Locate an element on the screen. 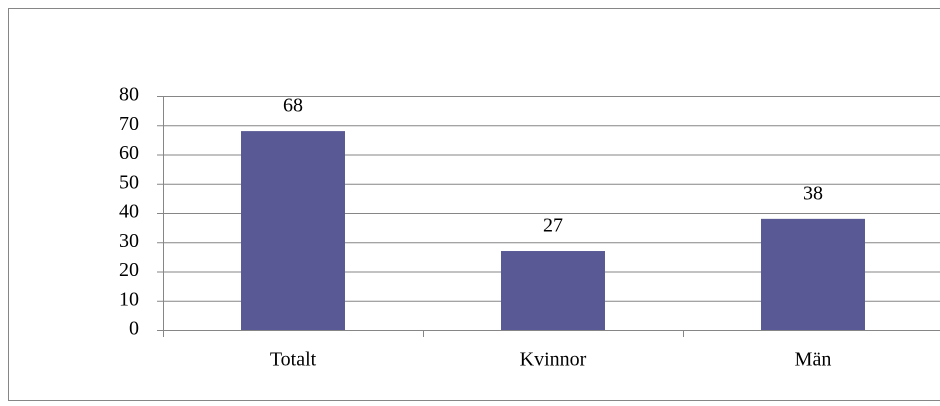  y-tick-label: 0 is located at coordinates (134, 329).